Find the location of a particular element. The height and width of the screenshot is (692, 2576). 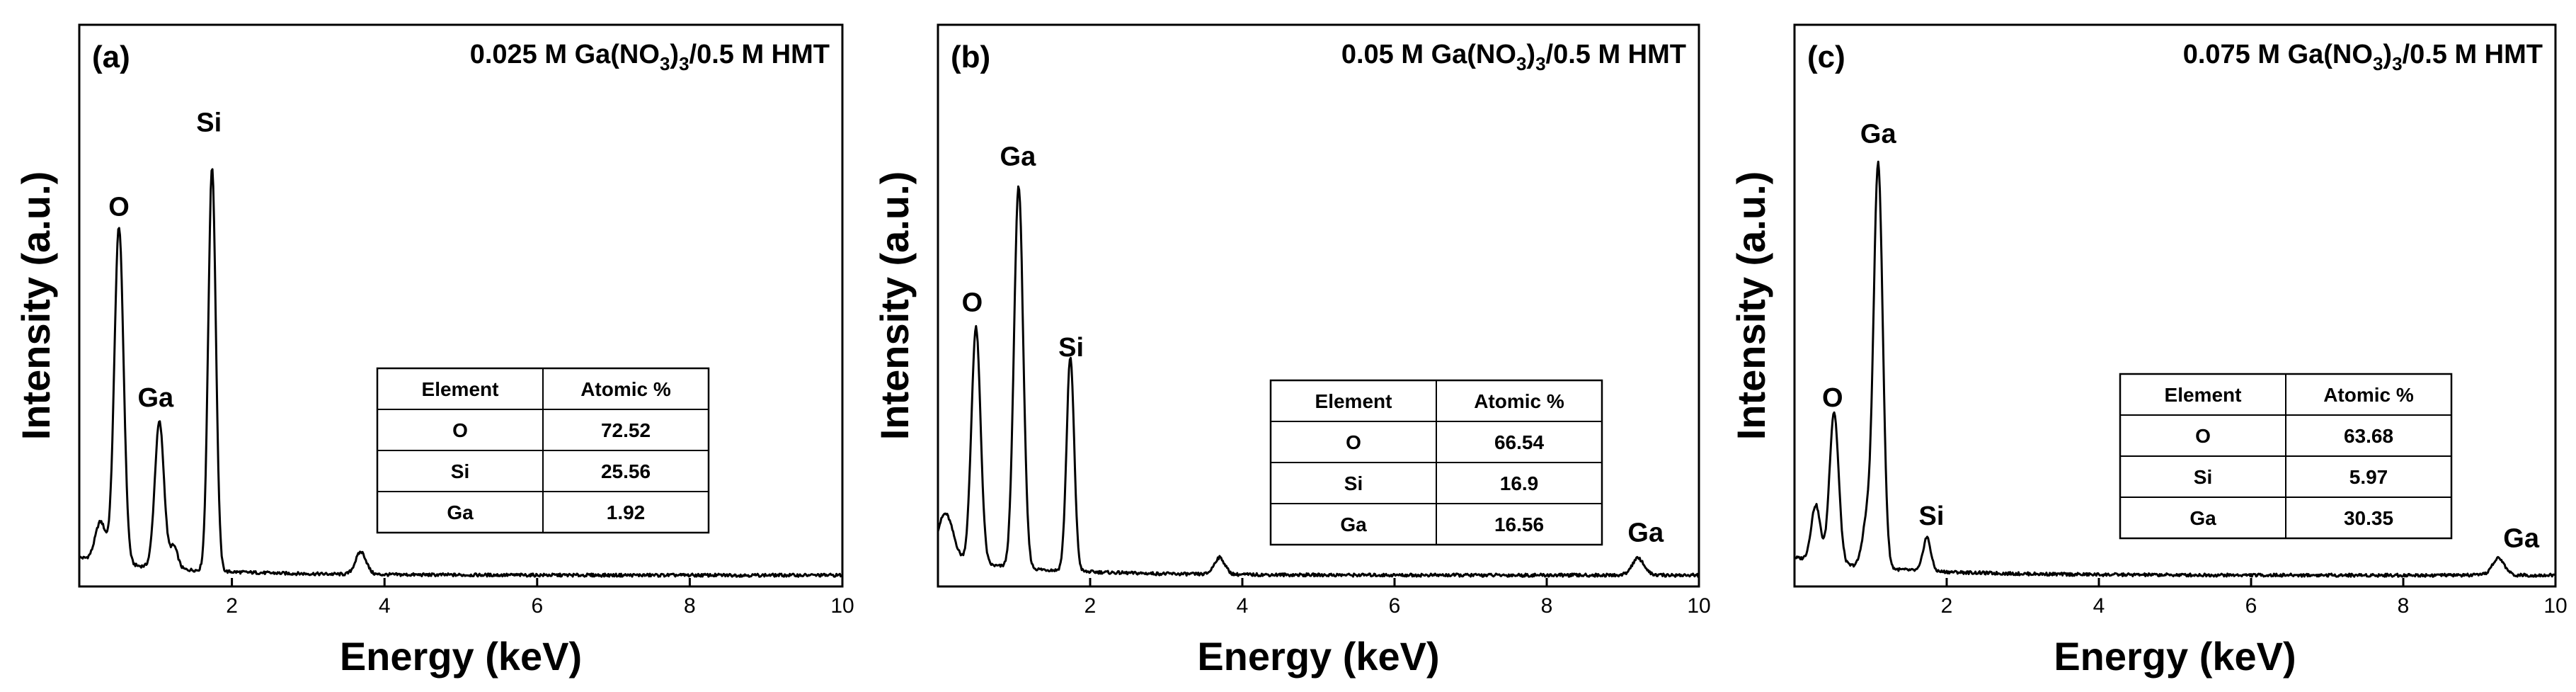

table-cell-value: 63.68 is located at coordinates (2368, 436).